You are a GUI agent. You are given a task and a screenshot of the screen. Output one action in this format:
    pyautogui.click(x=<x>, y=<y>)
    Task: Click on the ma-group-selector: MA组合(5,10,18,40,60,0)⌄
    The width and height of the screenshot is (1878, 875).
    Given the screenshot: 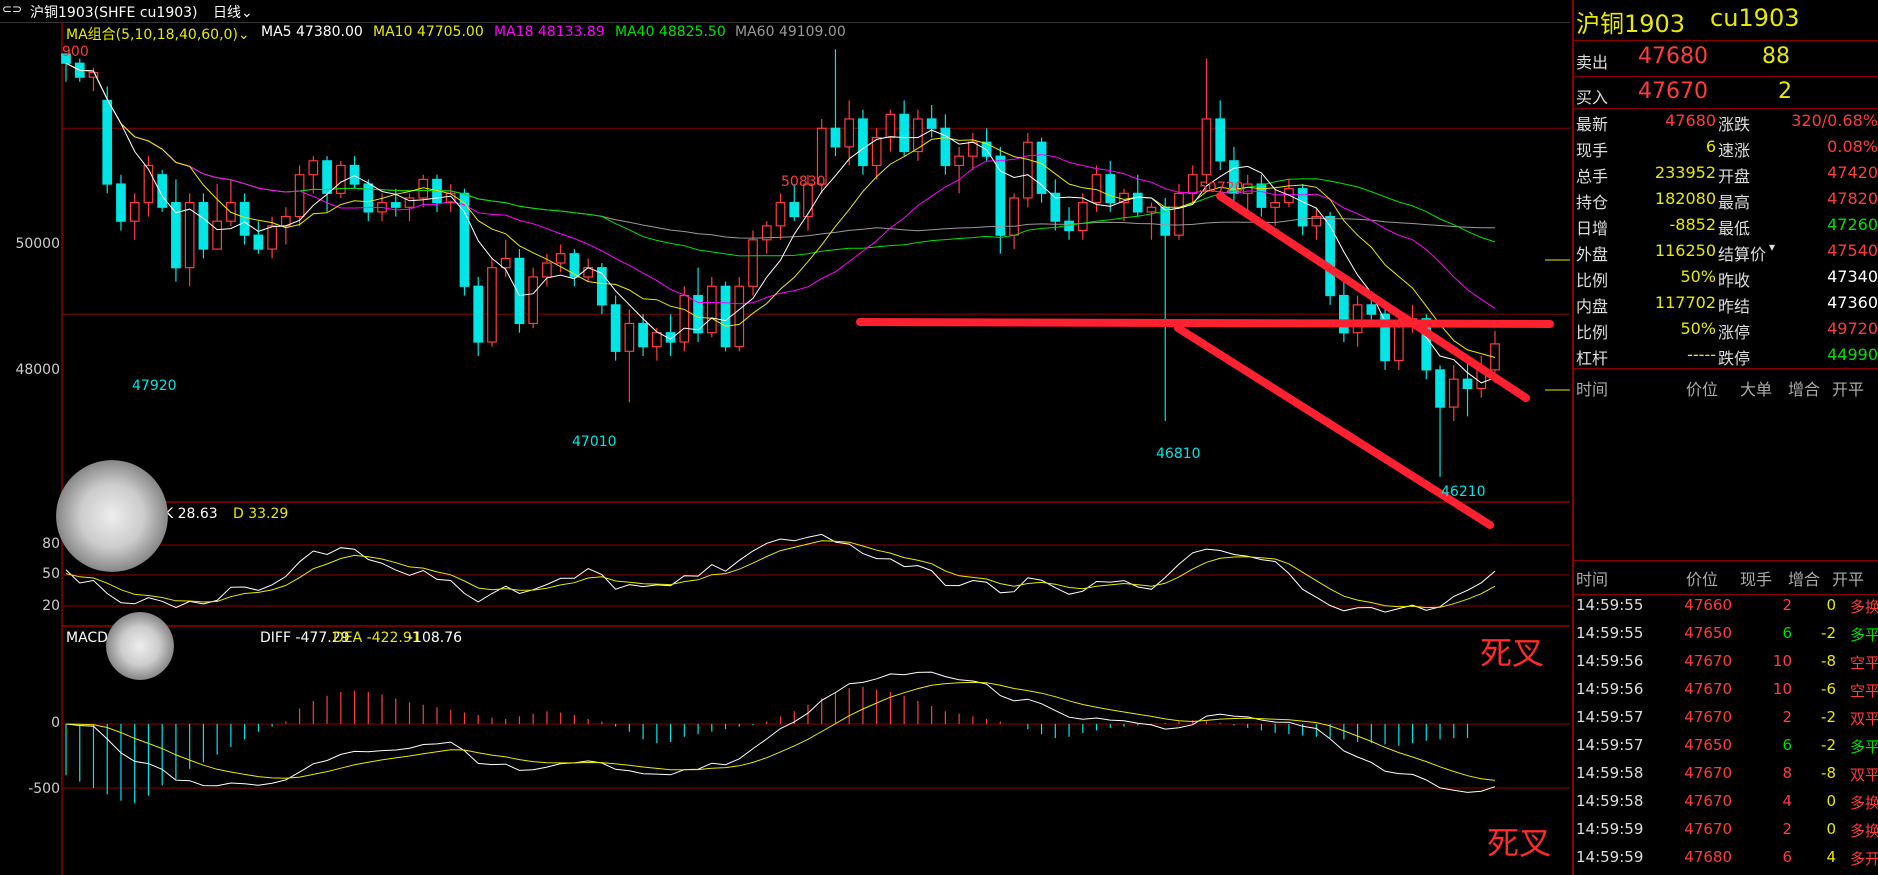 What is the action you would take?
    pyautogui.click(x=158, y=34)
    